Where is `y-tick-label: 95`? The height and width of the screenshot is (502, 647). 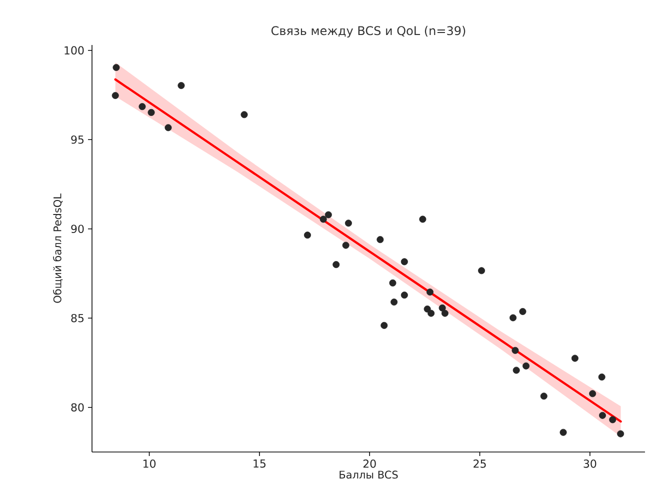 y-tick-label: 95 is located at coordinates (77, 139).